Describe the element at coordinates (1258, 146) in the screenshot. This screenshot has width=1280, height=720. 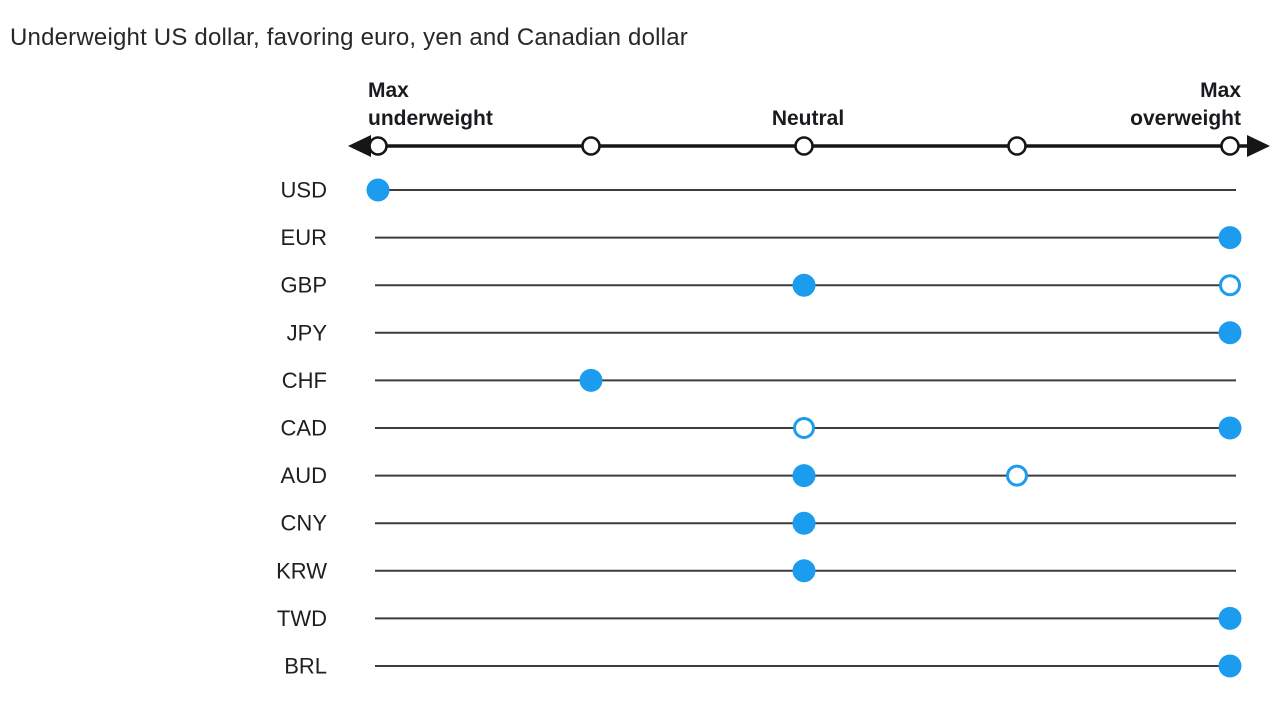
I see `axis-arrow-right-icon` at that location.